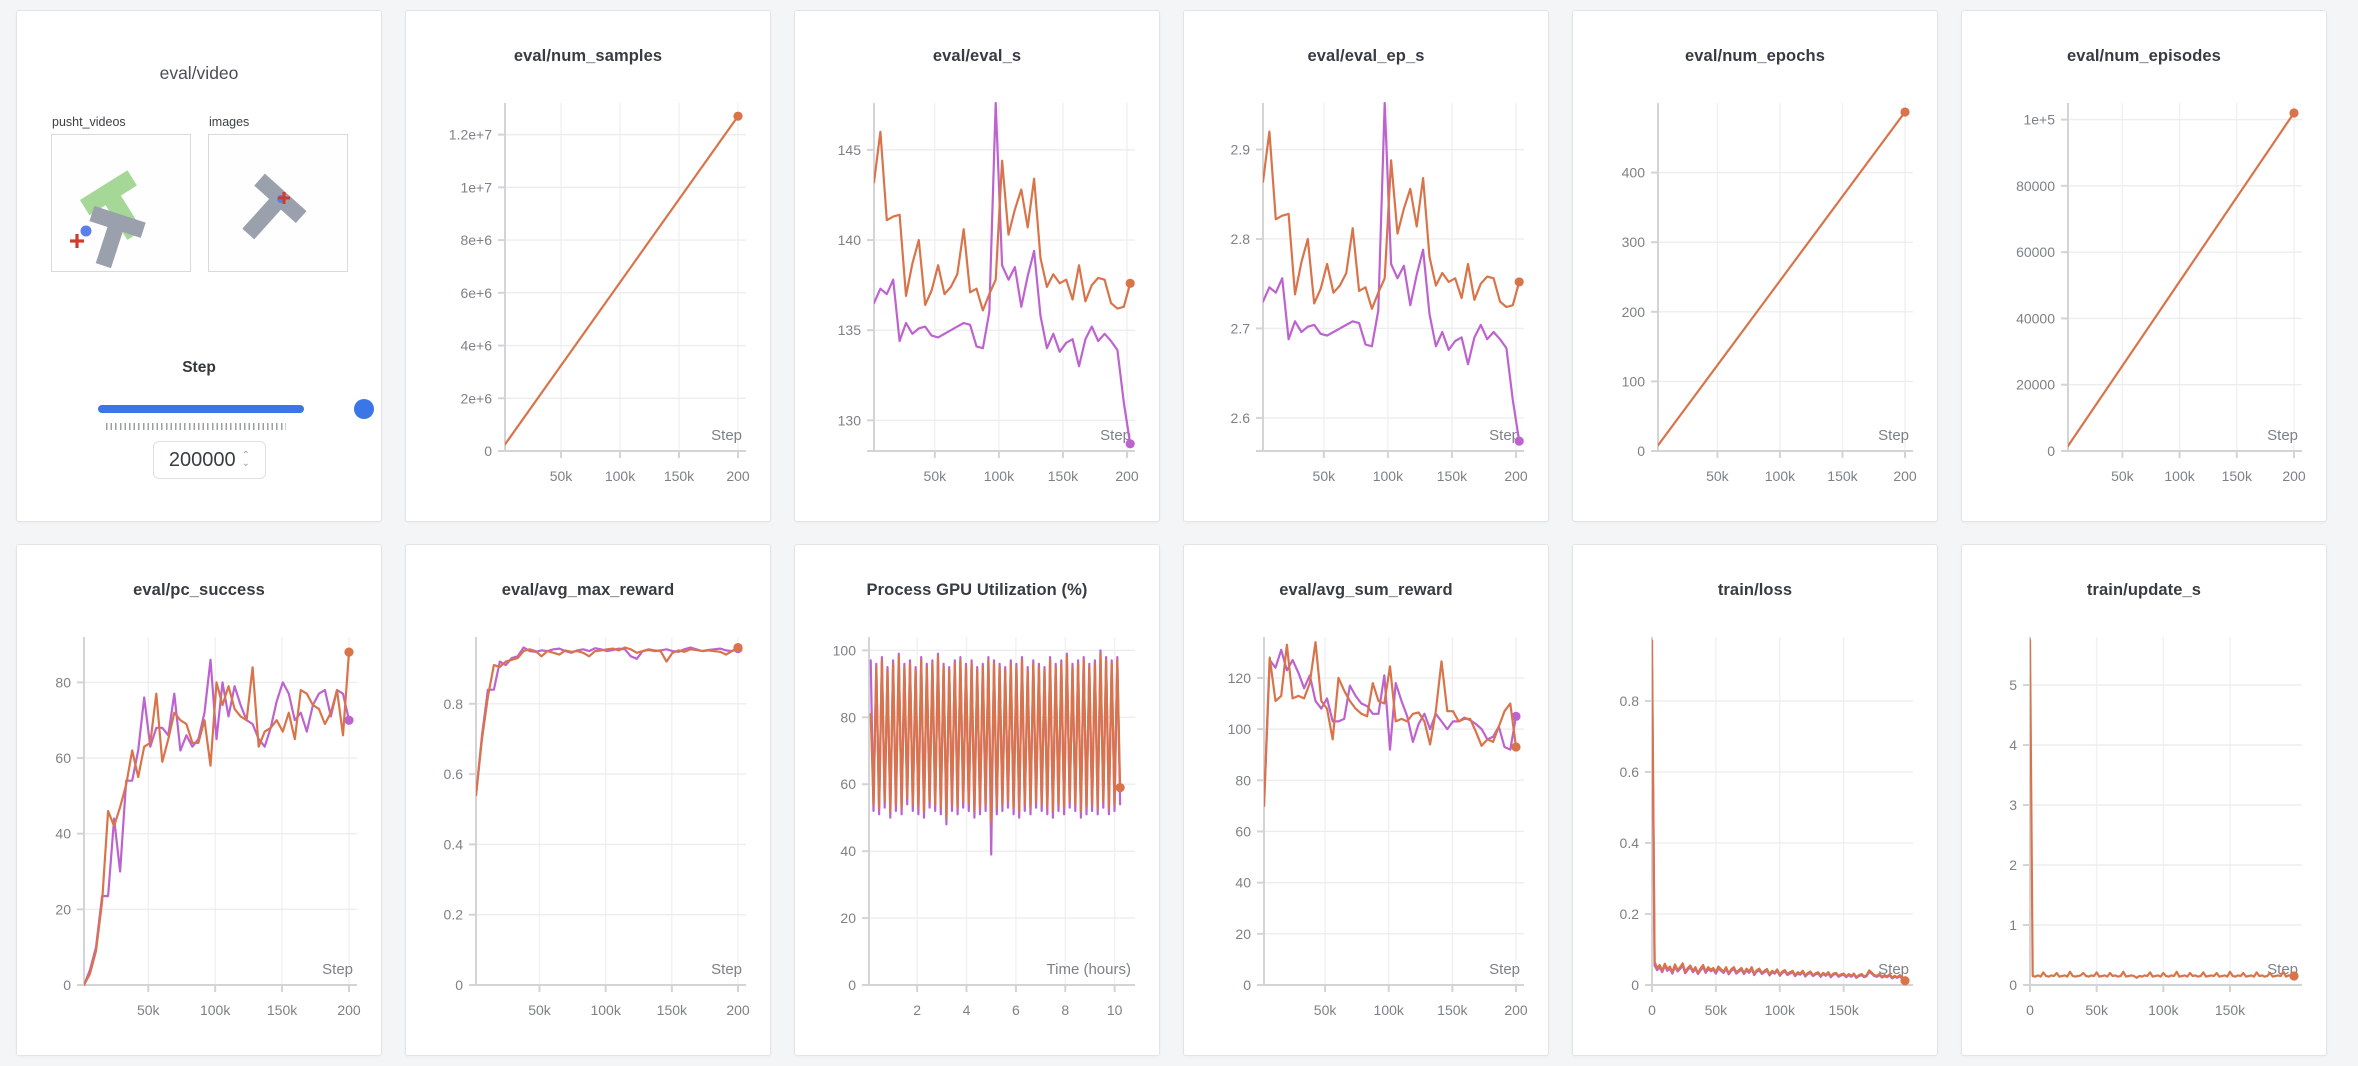 The width and height of the screenshot is (2358, 1066). What do you see at coordinates (977, 590) in the screenshot?
I see `chart-title: Process GPU Utilization (%)` at bounding box center [977, 590].